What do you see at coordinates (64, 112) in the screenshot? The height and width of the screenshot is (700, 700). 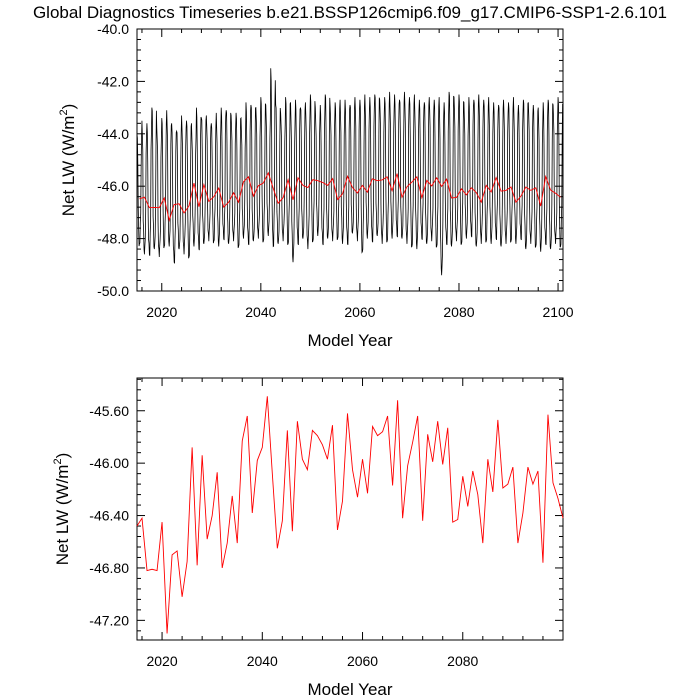 I see `top-ylabel-sup: 2` at bounding box center [64, 112].